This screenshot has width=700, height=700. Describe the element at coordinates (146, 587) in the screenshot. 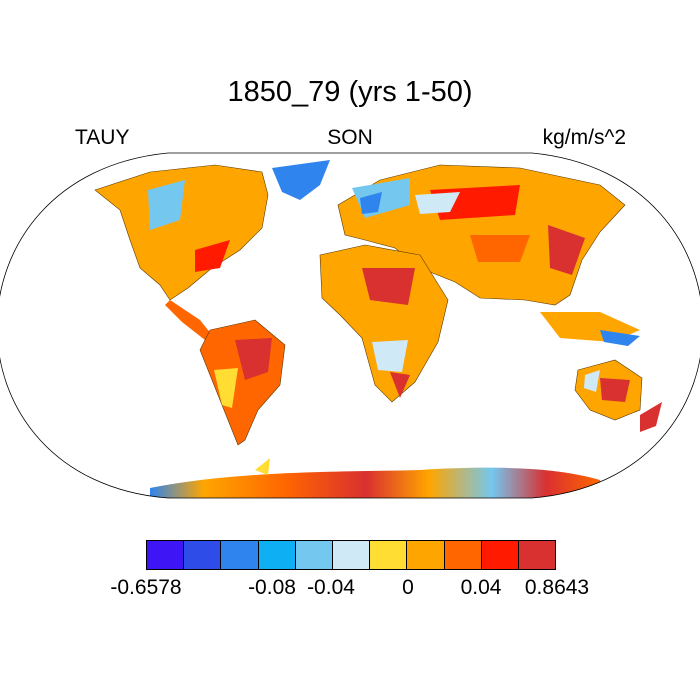

I see `colorbar-tick-label: -0.6578` at that location.